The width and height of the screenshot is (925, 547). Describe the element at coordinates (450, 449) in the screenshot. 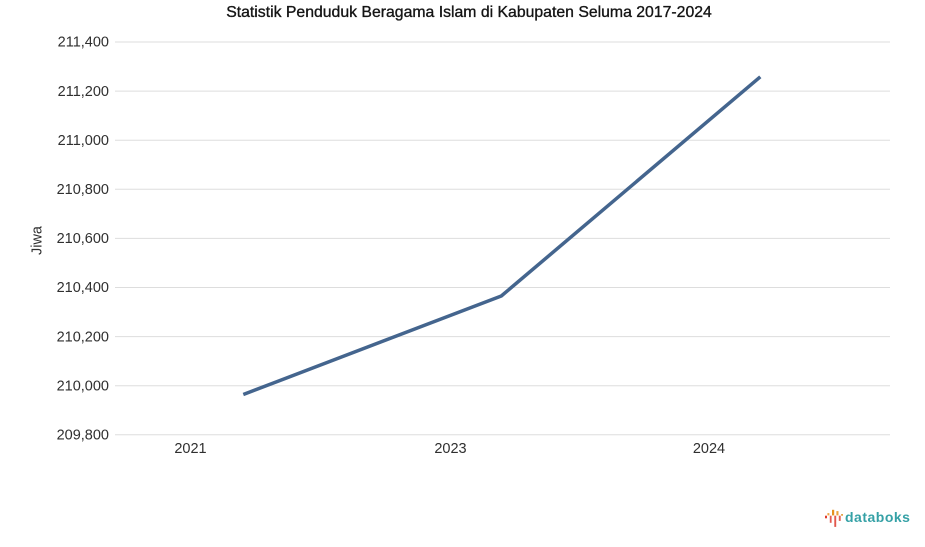

I see `svg-text: 2023` at that location.